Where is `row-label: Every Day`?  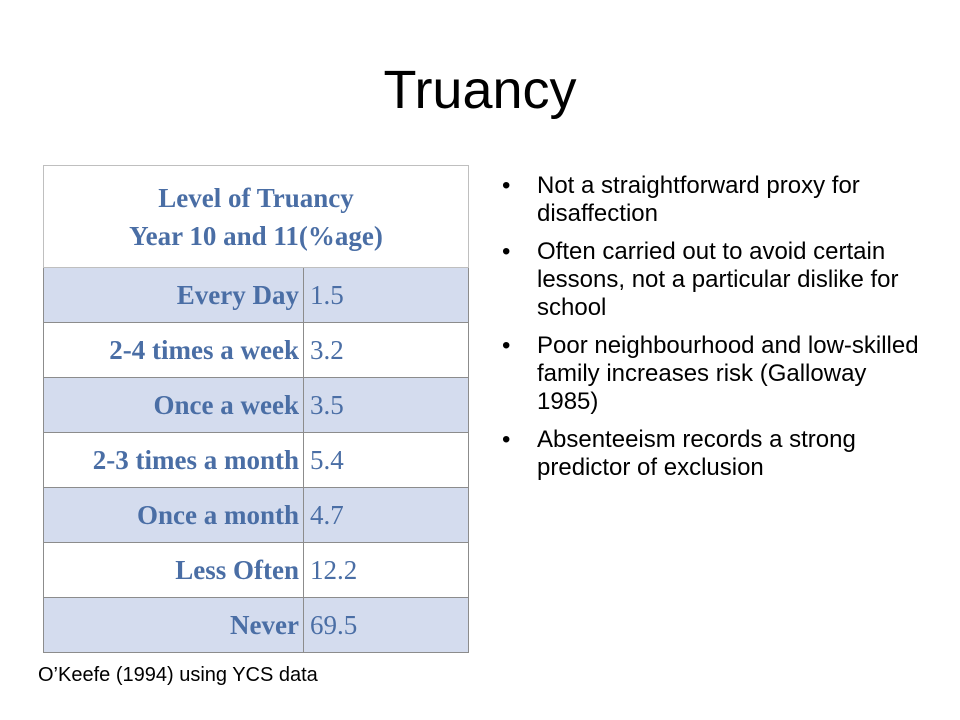
row-label: Every Day is located at coordinates (173, 295).